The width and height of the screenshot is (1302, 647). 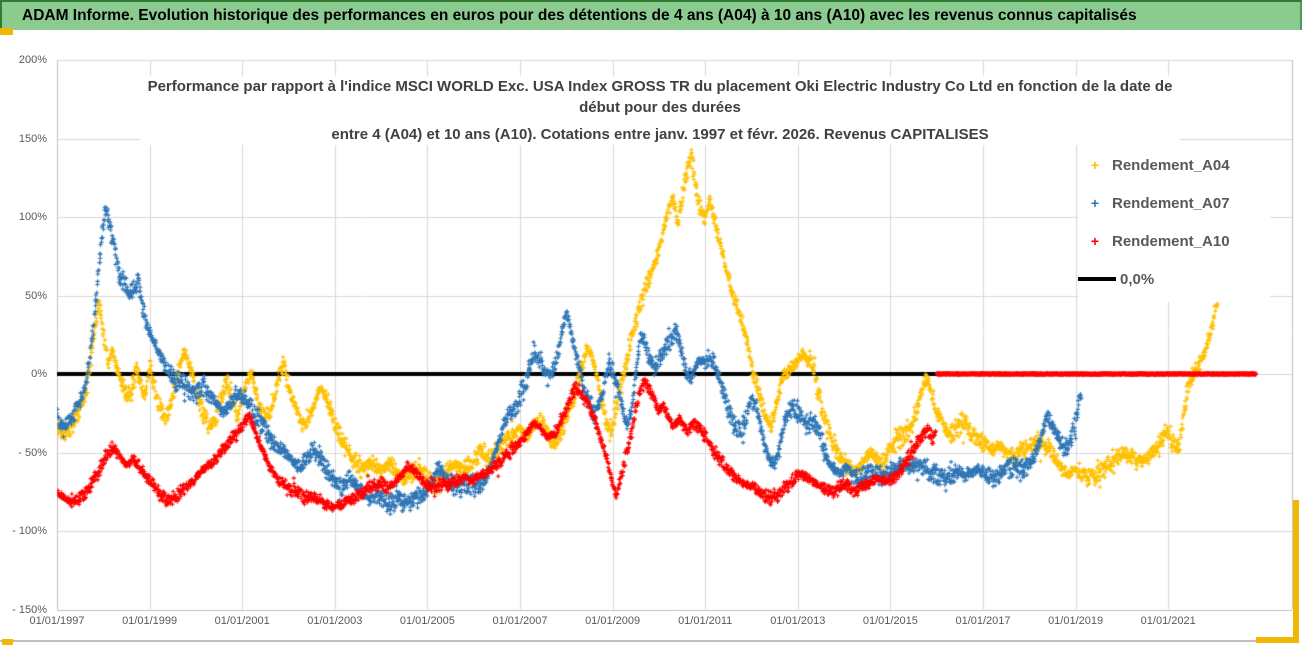 I want to click on legend-item-a10: + Rendement_A10, so click(x=1174, y=241).